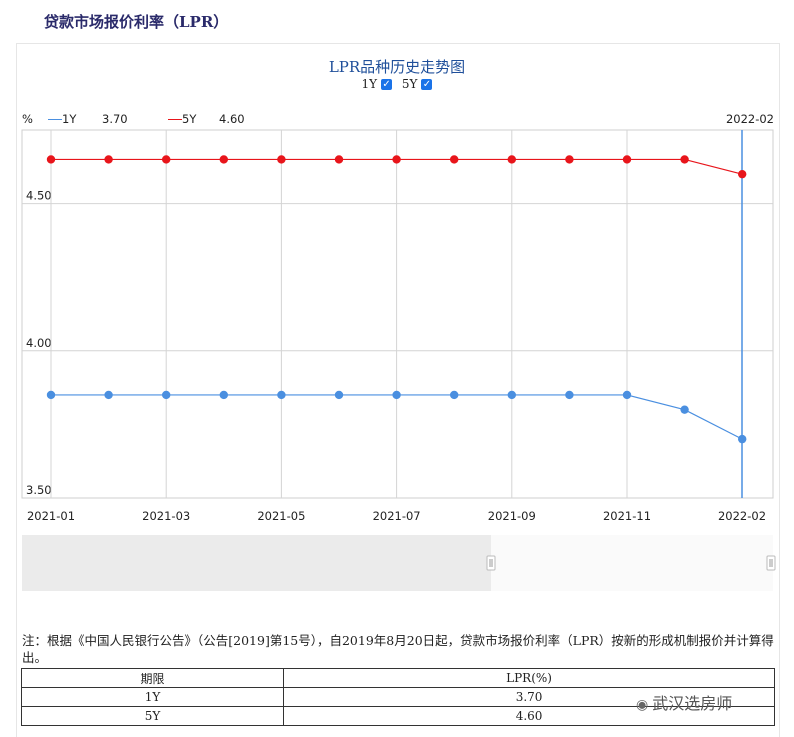 Image resolution: width=794 pixels, height=737 pixels. What do you see at coordinates (397, 516) in the screenshot?
I see `x-tick-label: 2021-07` at bounding box center [397, 516].